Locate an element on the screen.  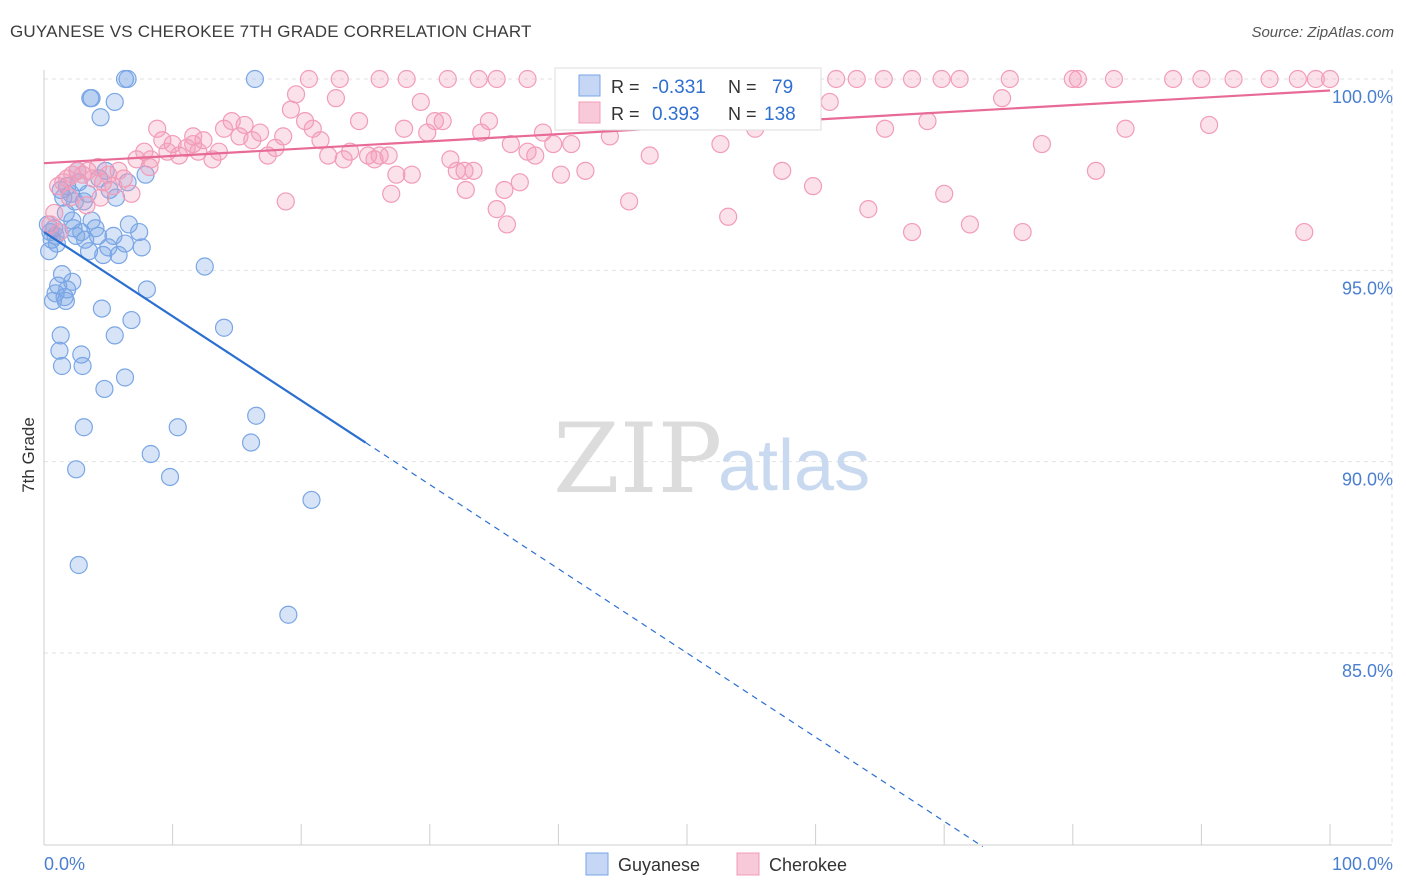
y-tick-labels: 100.0% 95.0% 90.0% 85.0% is located at coordinates (1362, 384).